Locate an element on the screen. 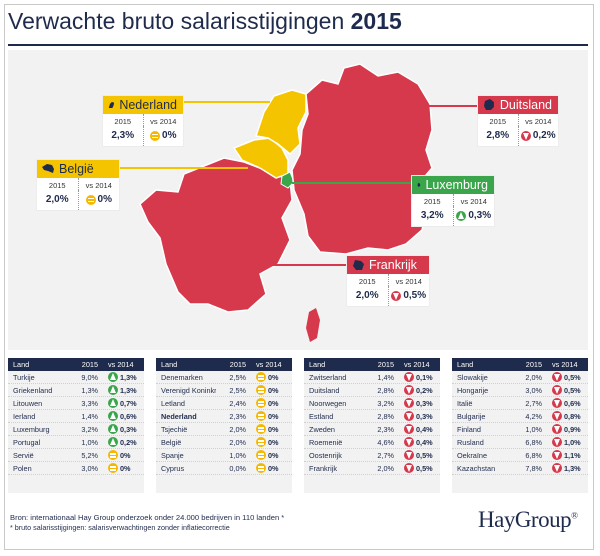 The height and width of the screenshot is (556, 600). table-row: Zweden 2,3% 0,4% is located at coordinates (372, 429).